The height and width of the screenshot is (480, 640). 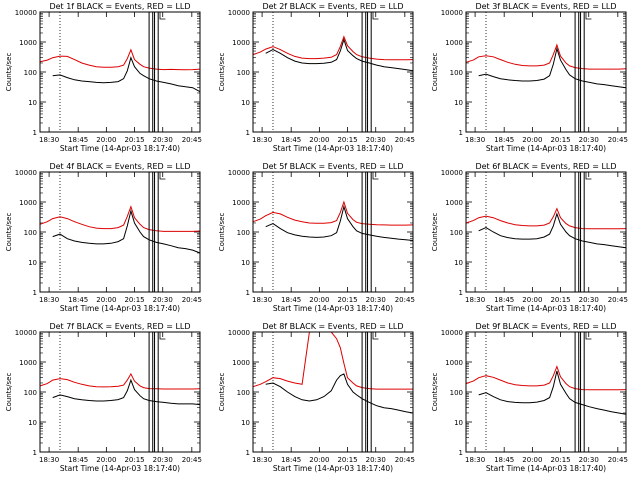 I want to click on x-tick-label: 18:30, so click(x=475, y=460).